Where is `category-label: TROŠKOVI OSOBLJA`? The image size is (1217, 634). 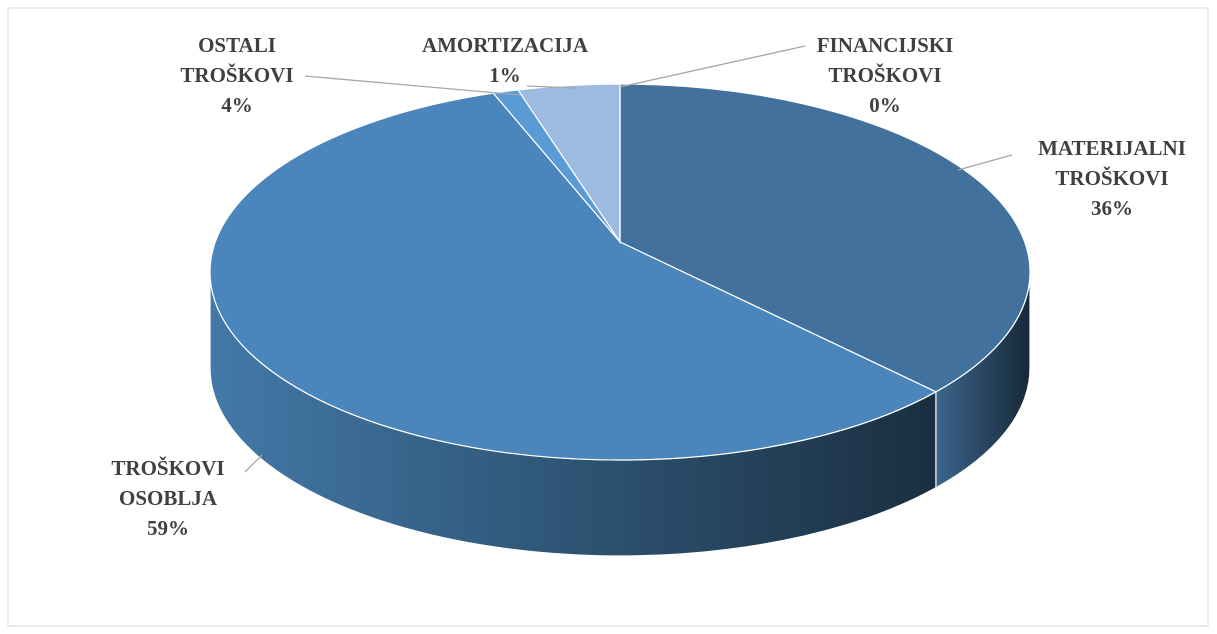 category-label: TROŠKOVI OSOBLJA is located at coordinates (168, 483).